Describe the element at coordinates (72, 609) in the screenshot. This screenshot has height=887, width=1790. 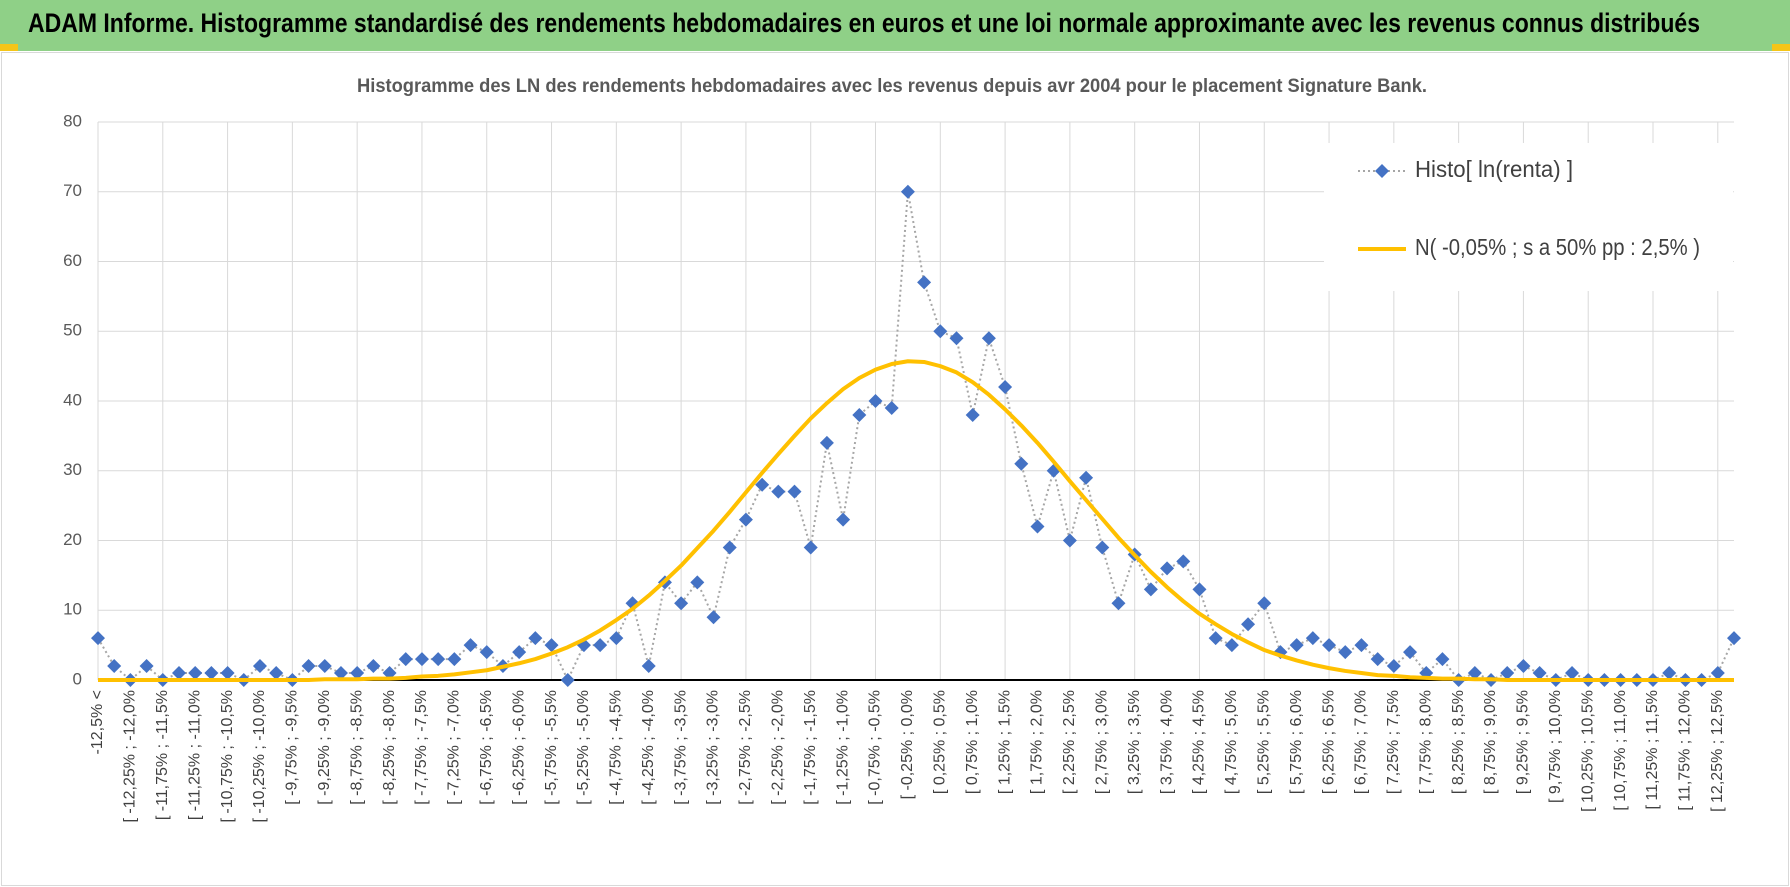
I see `y-tick-label: 10` at that location.